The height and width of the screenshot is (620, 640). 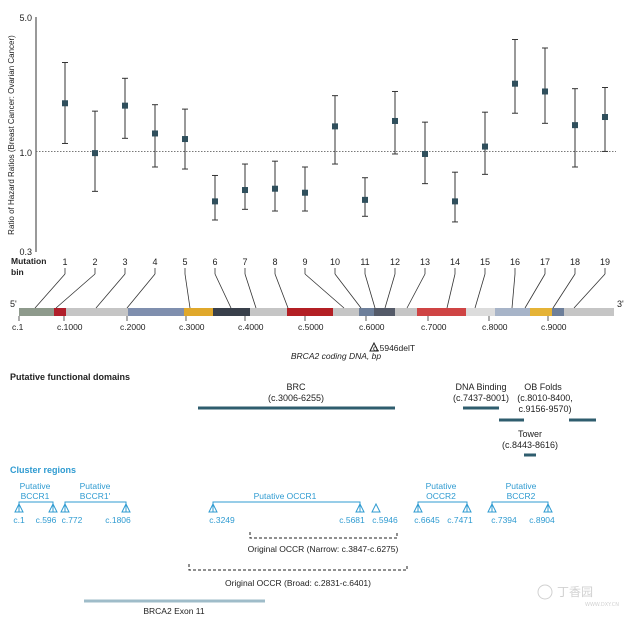 What do you see at coordinates (72, 520) in the screenshot?
I see `pos-c772: c.772` at bounding box center [72, 520].